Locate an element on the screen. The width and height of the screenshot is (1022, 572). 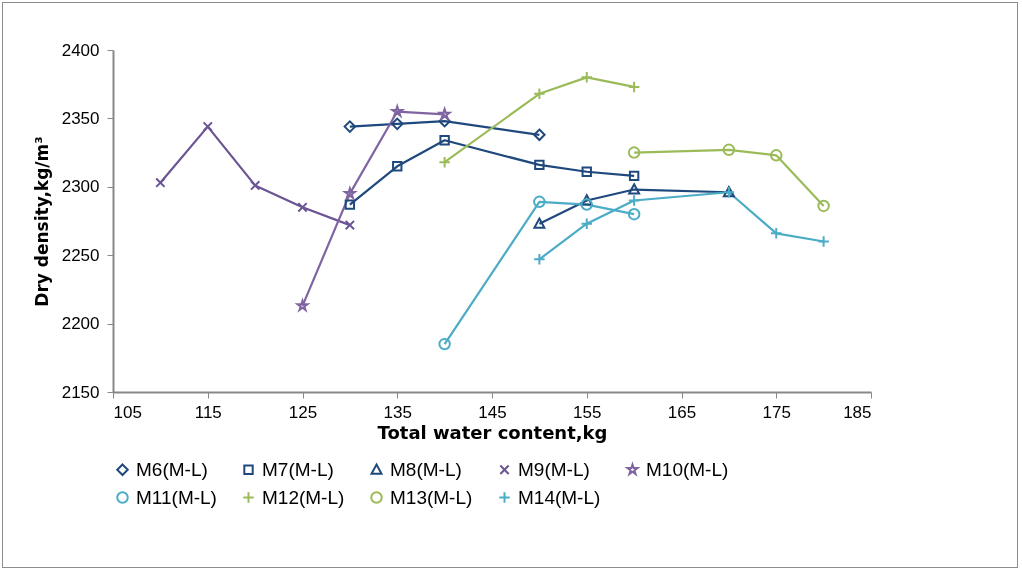
y-tick-label: 2400 is located at coordinates (80, 50).